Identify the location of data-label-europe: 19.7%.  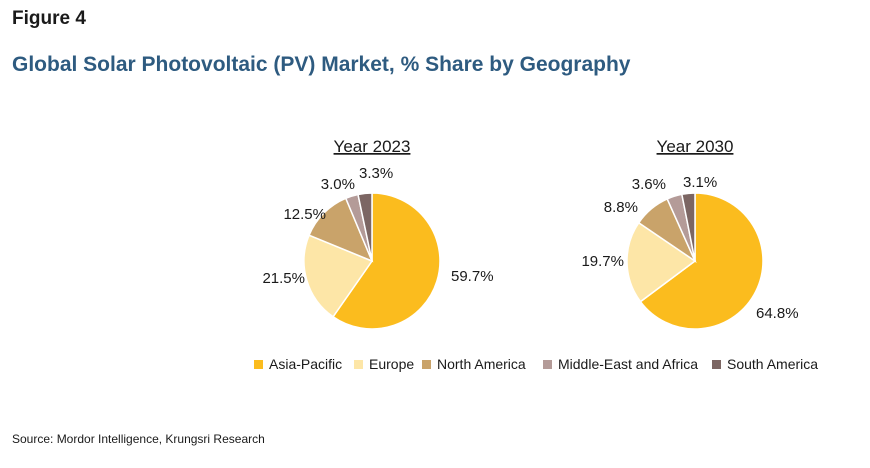
(602, 261).